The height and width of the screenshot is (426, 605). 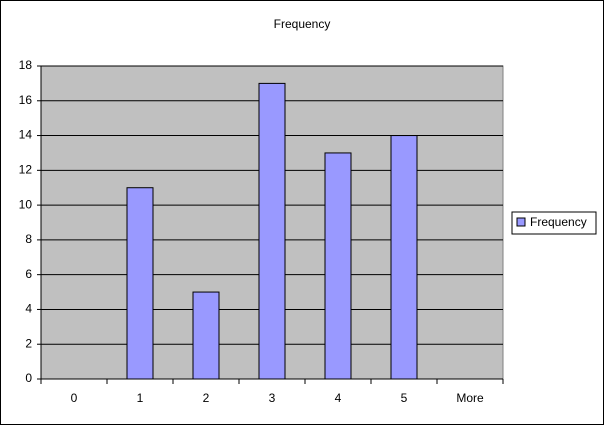 What do you see at coordinates (26, 65) in the screenshot?
I see `y-tick-label: 18` at bounding box center [26, 65].